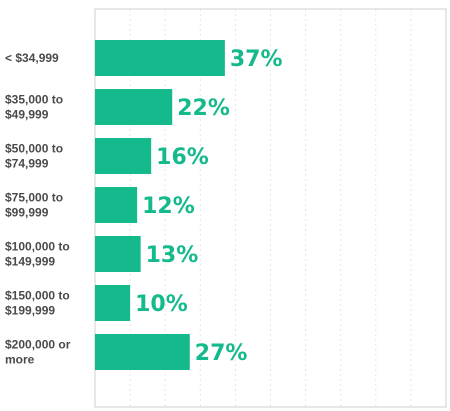  What do you see at coordinates (20, 360) in the screenshot?
I see `category-label: more` at bounding box center [20, 360].